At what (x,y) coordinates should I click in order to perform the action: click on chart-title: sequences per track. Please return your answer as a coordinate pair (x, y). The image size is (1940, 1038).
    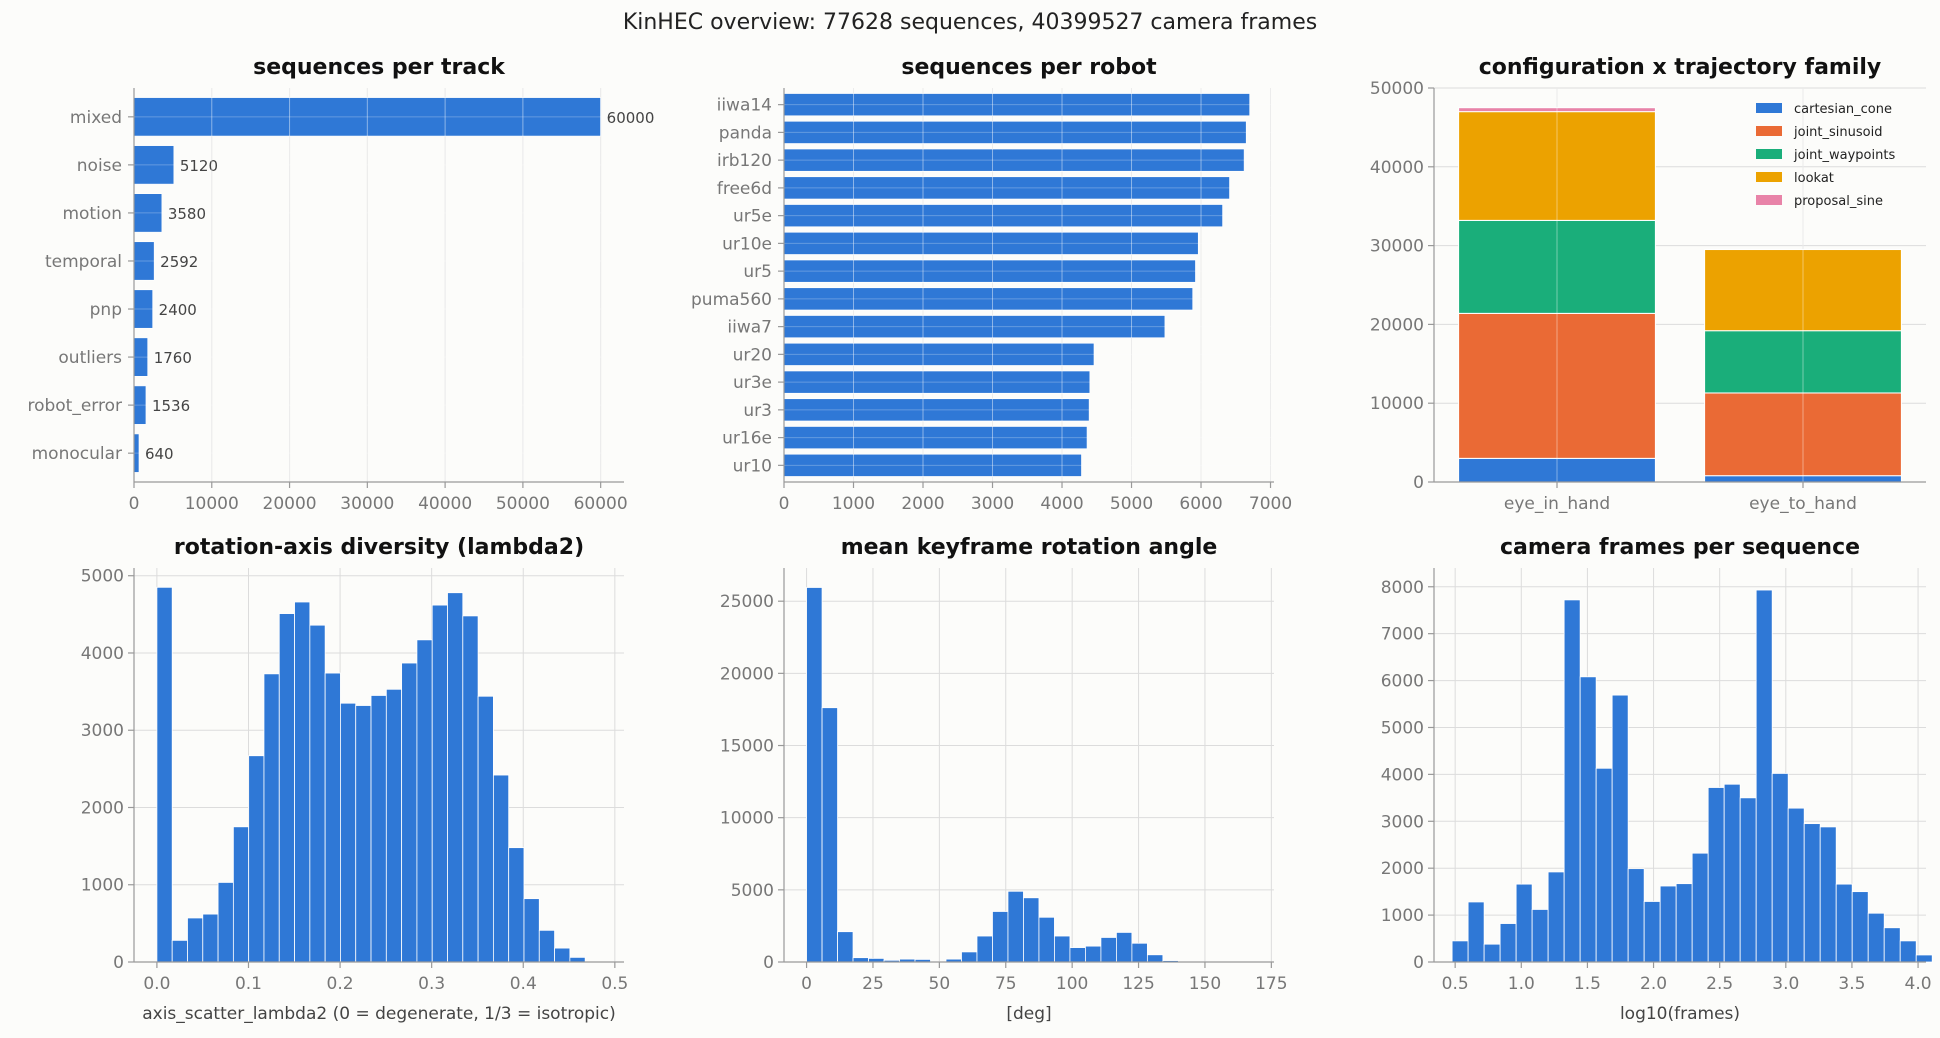
    Looking at the image, I should click on (379, 67).